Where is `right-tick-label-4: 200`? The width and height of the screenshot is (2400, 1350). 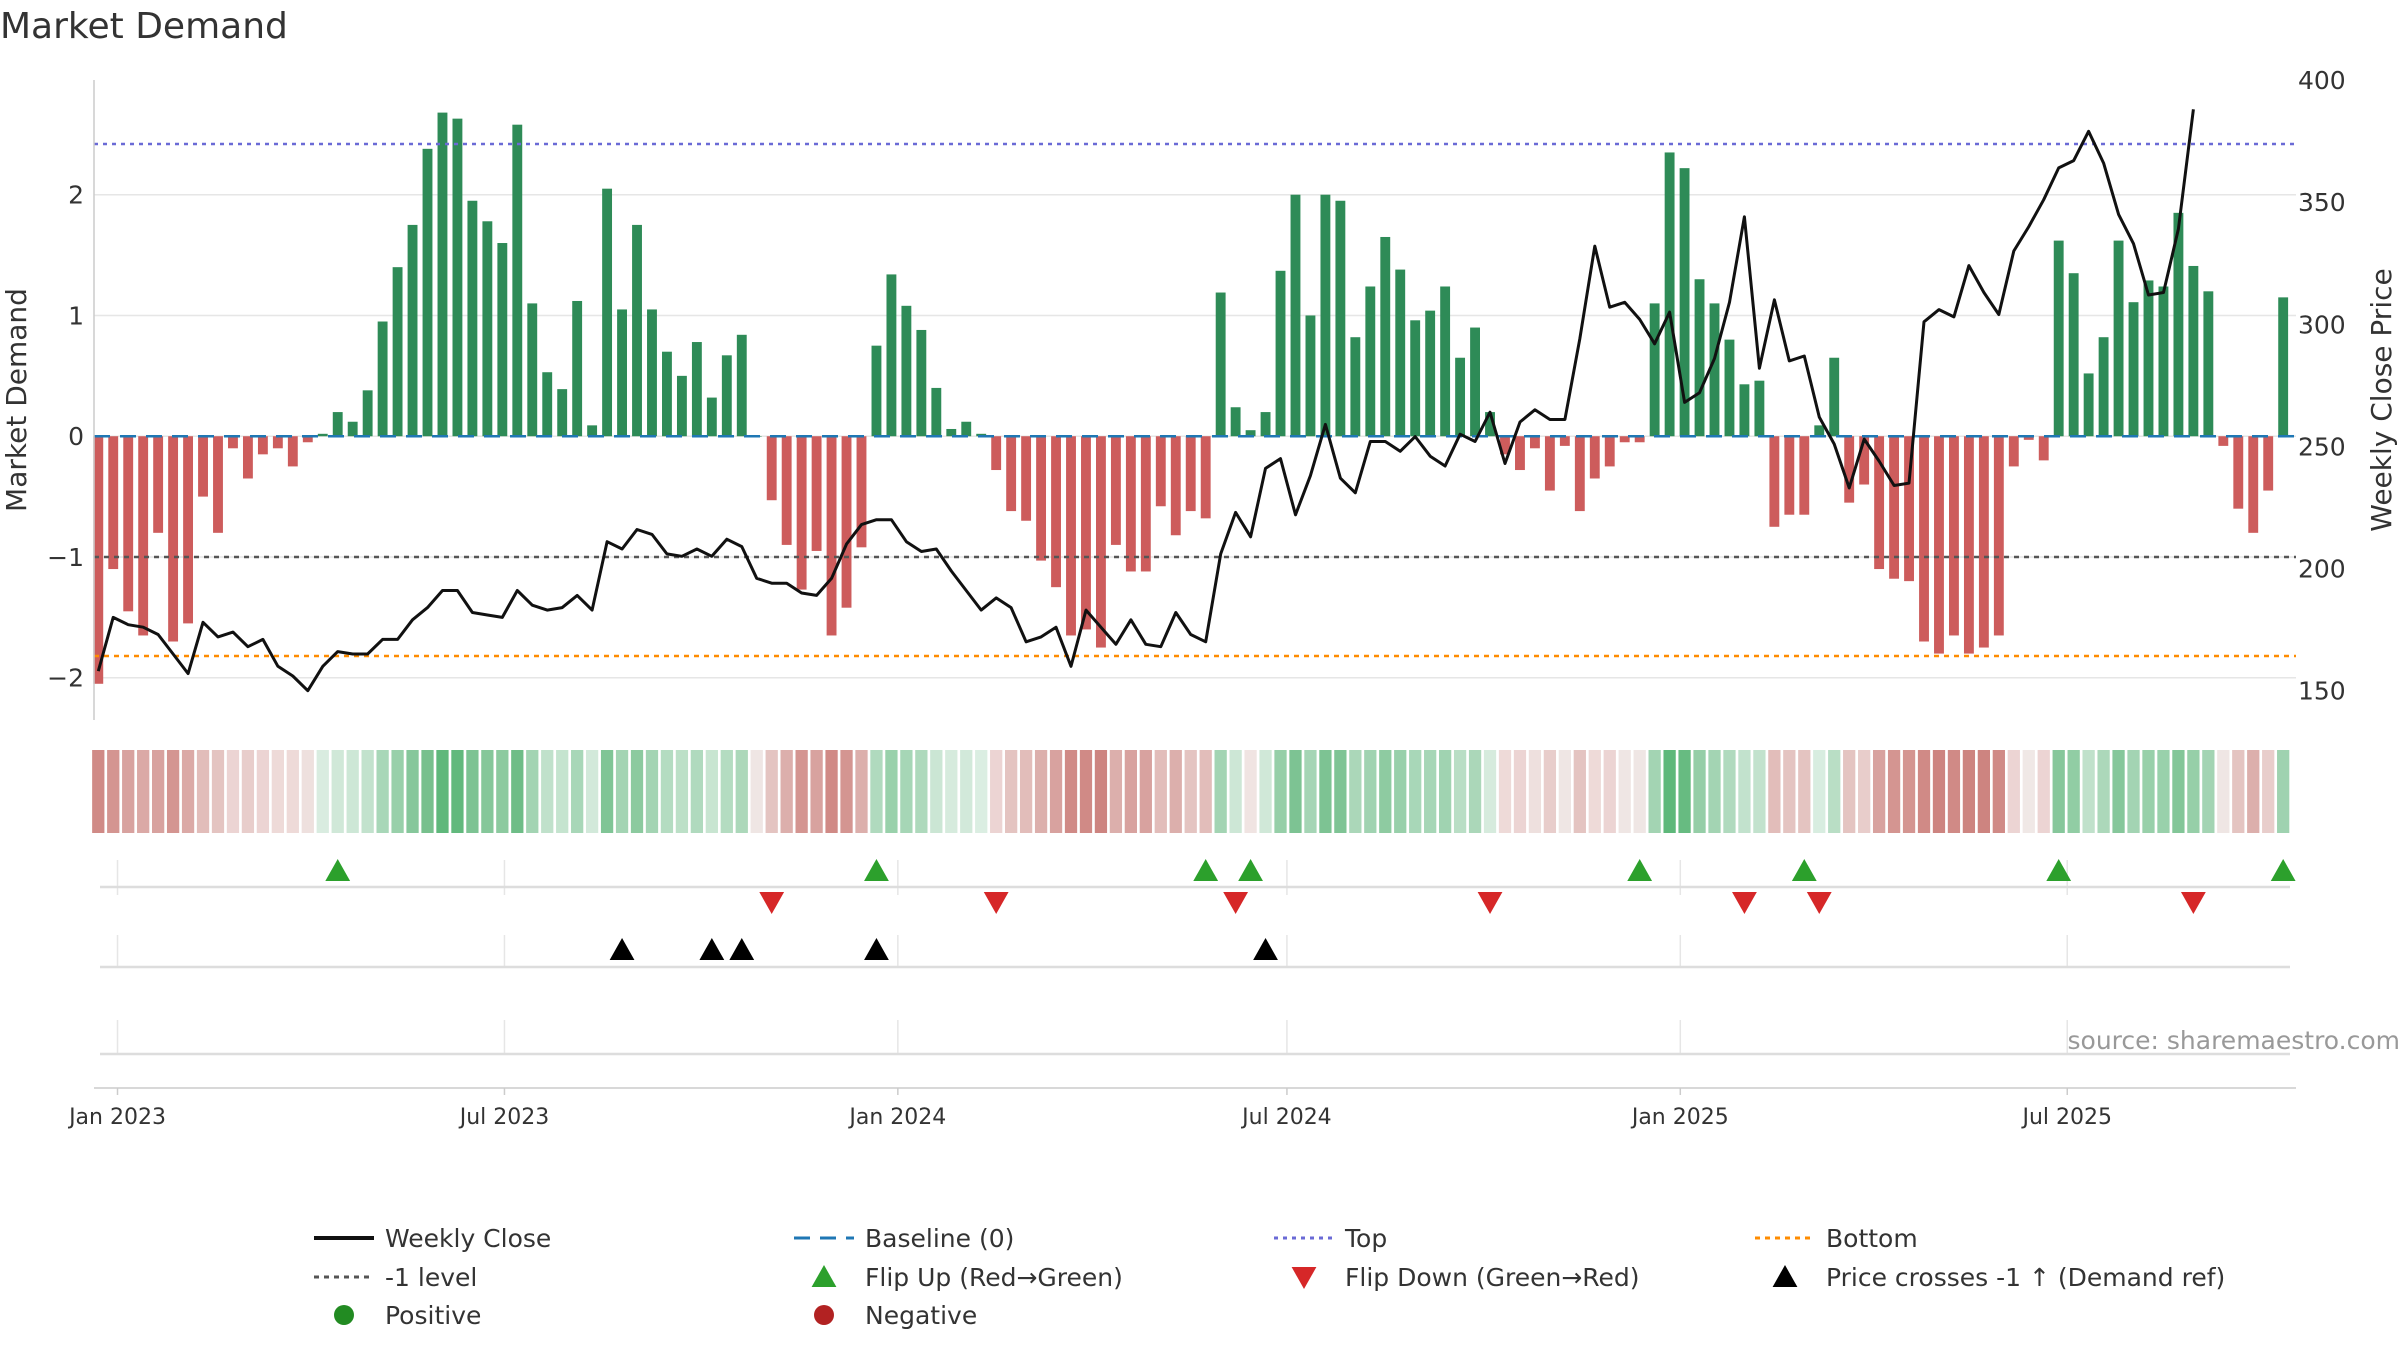
right-tick-label-4: 200 is located at coordinates (2322, 569).